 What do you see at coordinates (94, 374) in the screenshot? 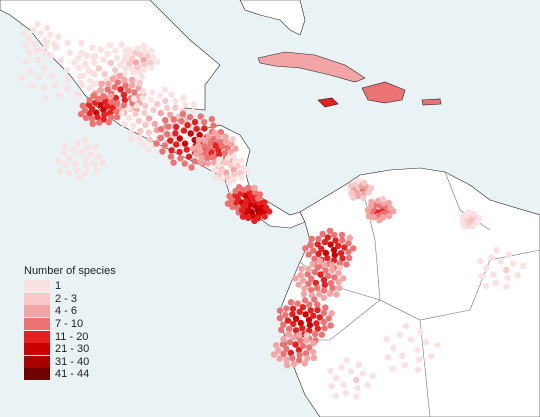
I see `legend-item: 41 - 44` at bounding box center [94, 374].